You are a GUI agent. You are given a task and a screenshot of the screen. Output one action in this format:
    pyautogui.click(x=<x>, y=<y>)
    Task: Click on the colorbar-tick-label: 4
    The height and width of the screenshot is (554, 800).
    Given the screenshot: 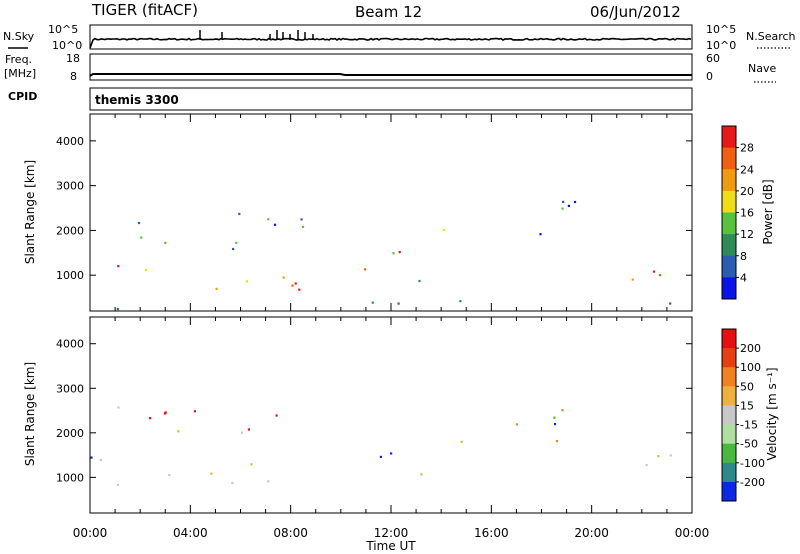 What is the action you would take?
    pyautogui.click(x=743, y=277)
    